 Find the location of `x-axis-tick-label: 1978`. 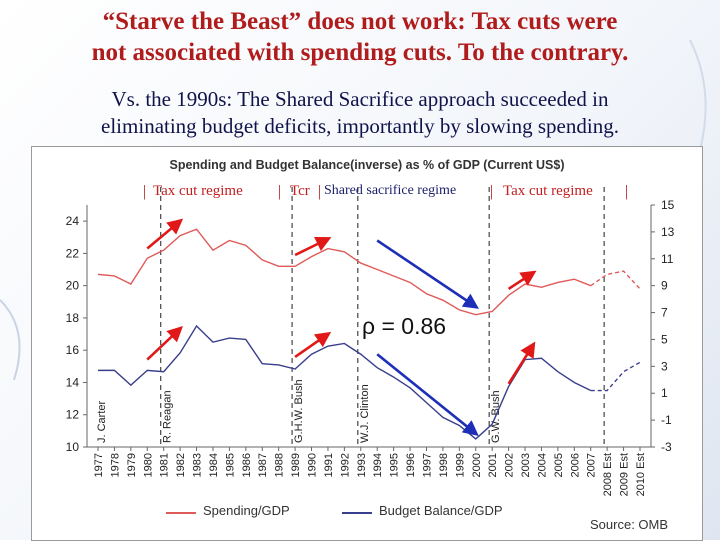

x-axis-tick-label: 1978 is located at coordinates (115, 465).